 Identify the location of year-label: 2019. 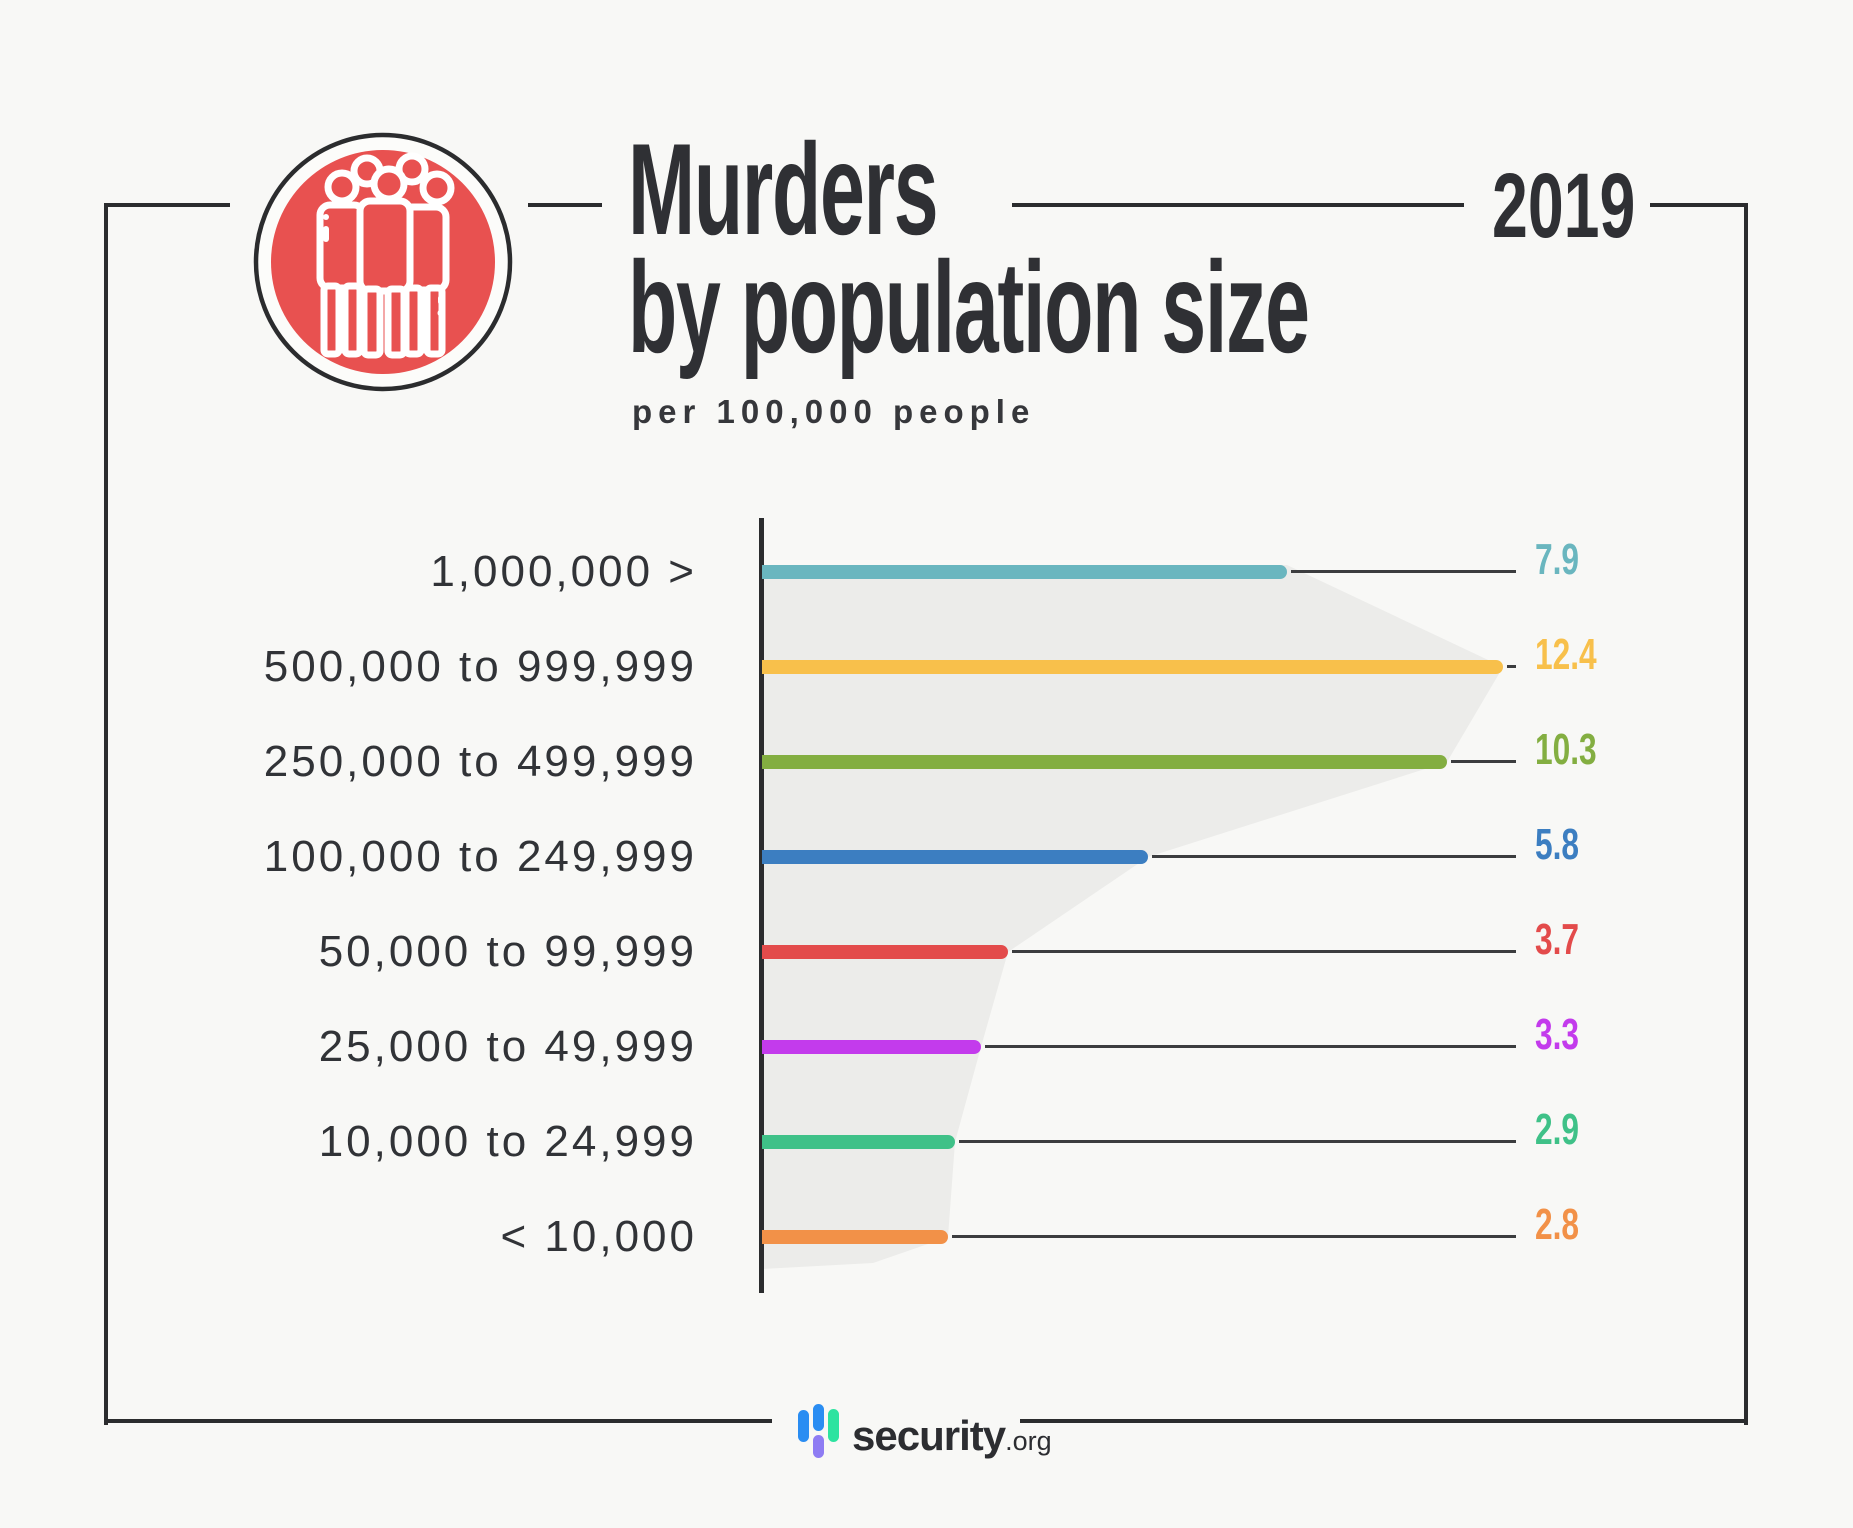
(1594, 206).